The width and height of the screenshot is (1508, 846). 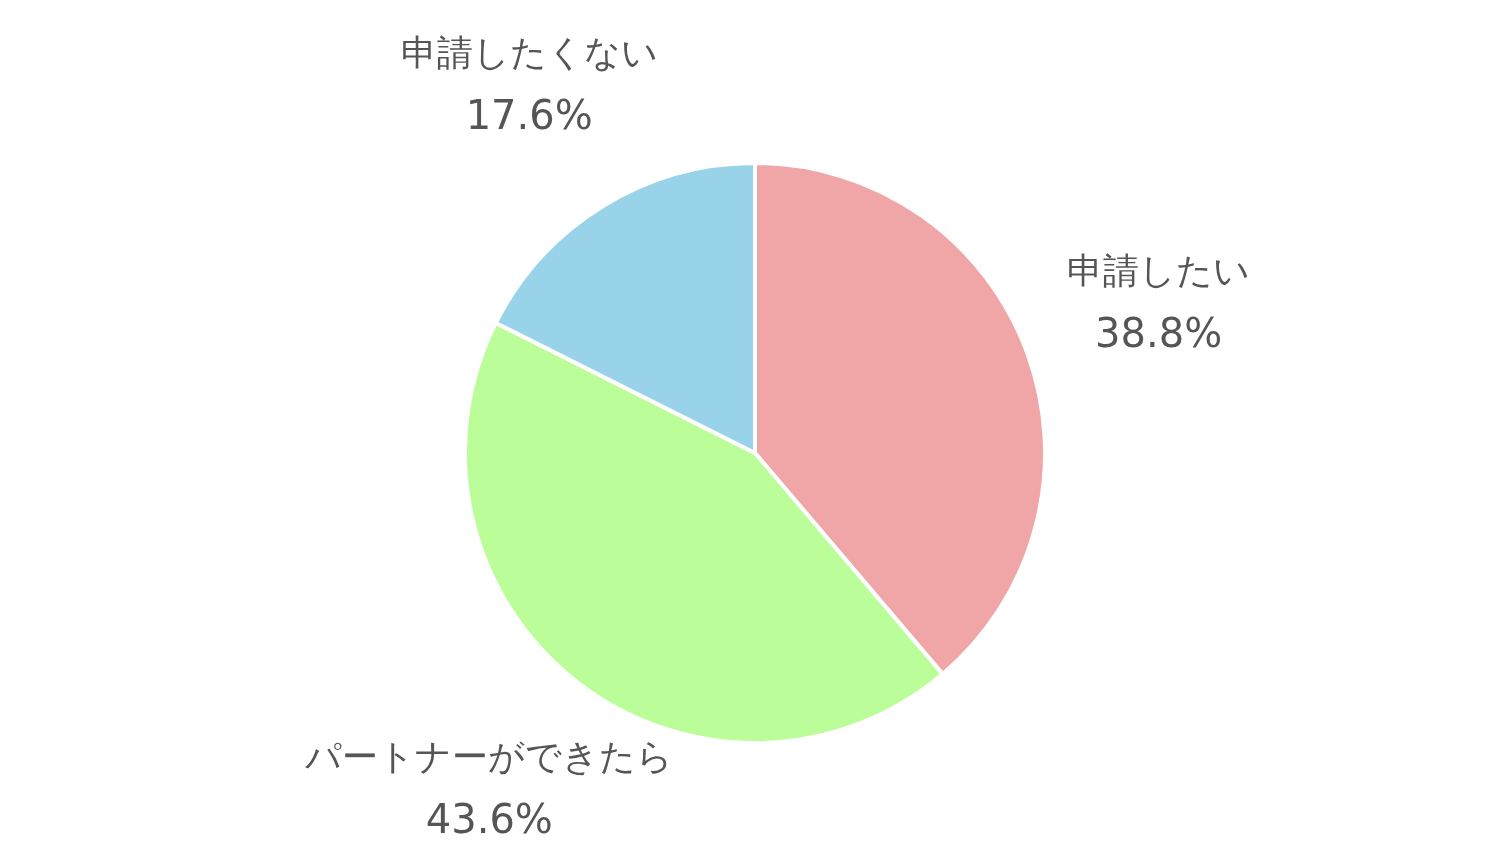 I want to click on slice-label: 申請したい, so click(x=1159, y=270).